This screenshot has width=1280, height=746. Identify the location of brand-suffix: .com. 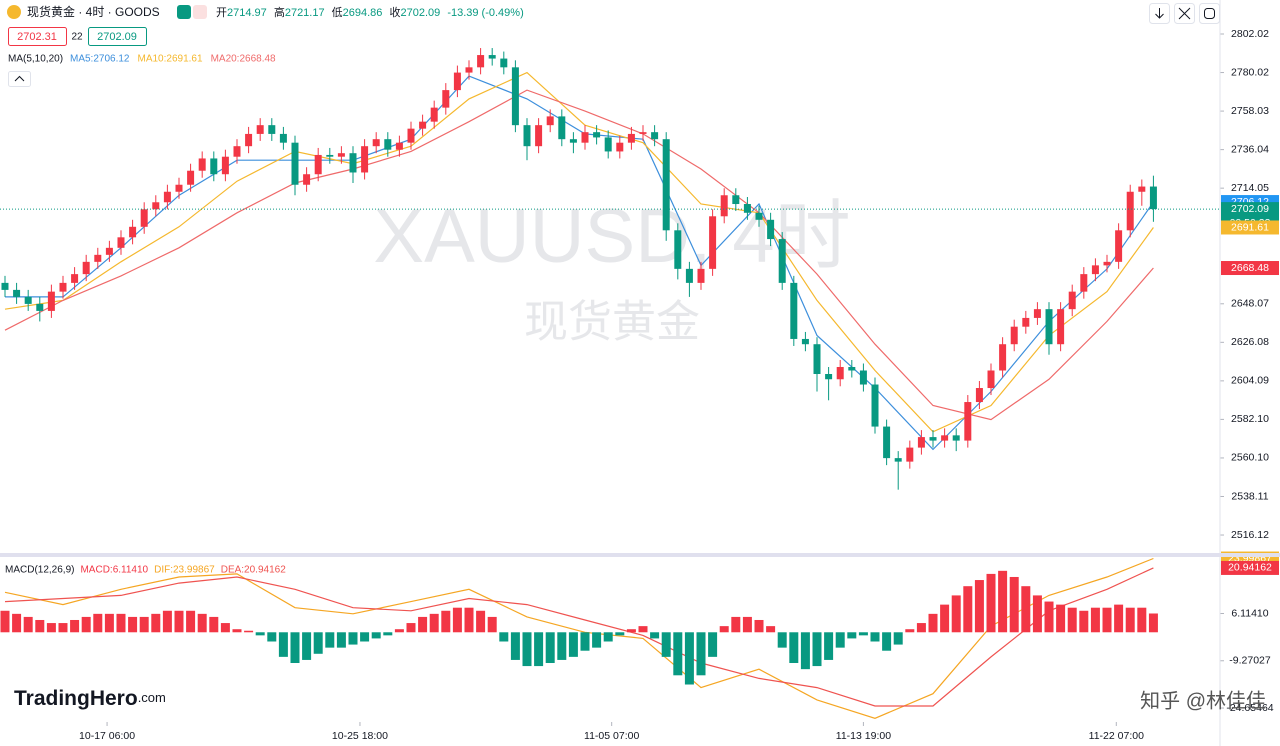
(152, 697).